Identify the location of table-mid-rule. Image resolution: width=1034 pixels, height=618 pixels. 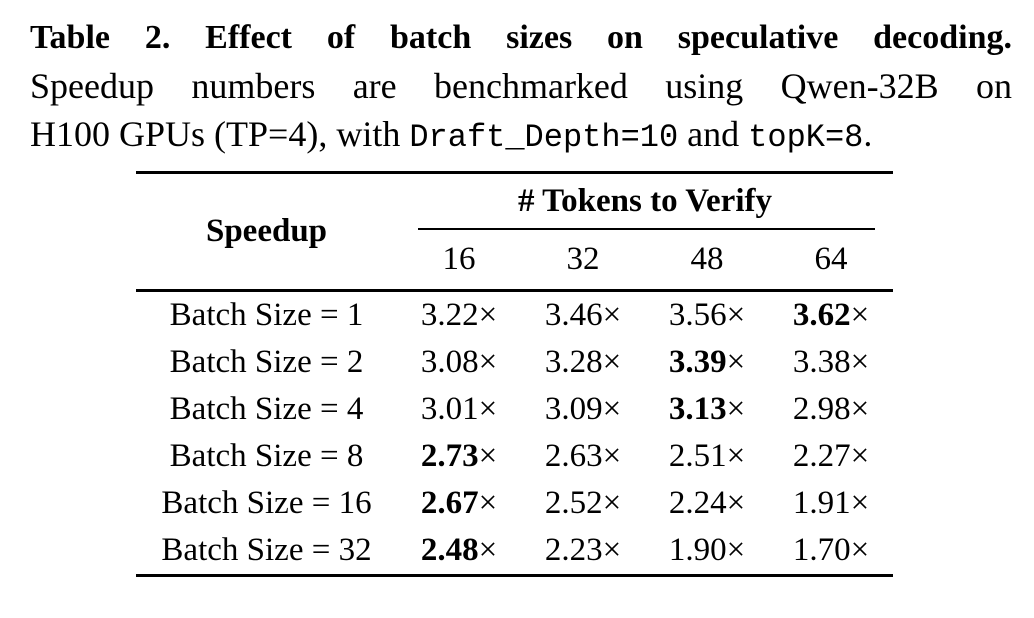
(514, 290).